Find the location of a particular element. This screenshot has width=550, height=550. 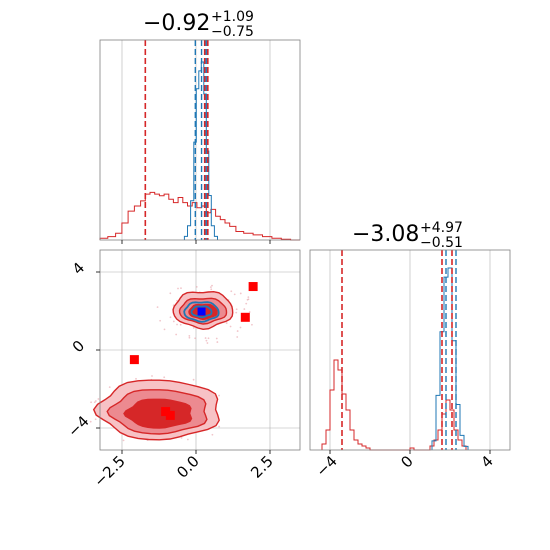

title-upper: +1.09 is located at coordinates (232, 17).